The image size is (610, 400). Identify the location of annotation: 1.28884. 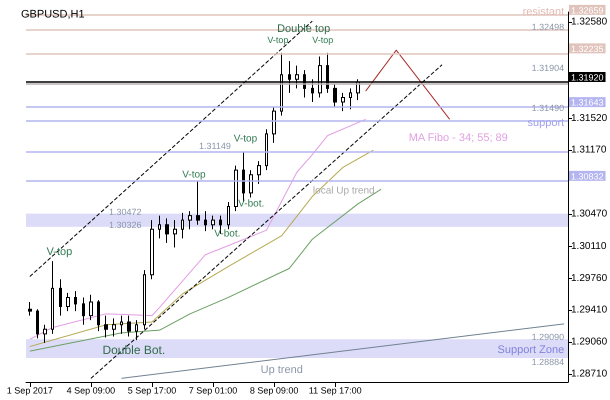
(548, 362).